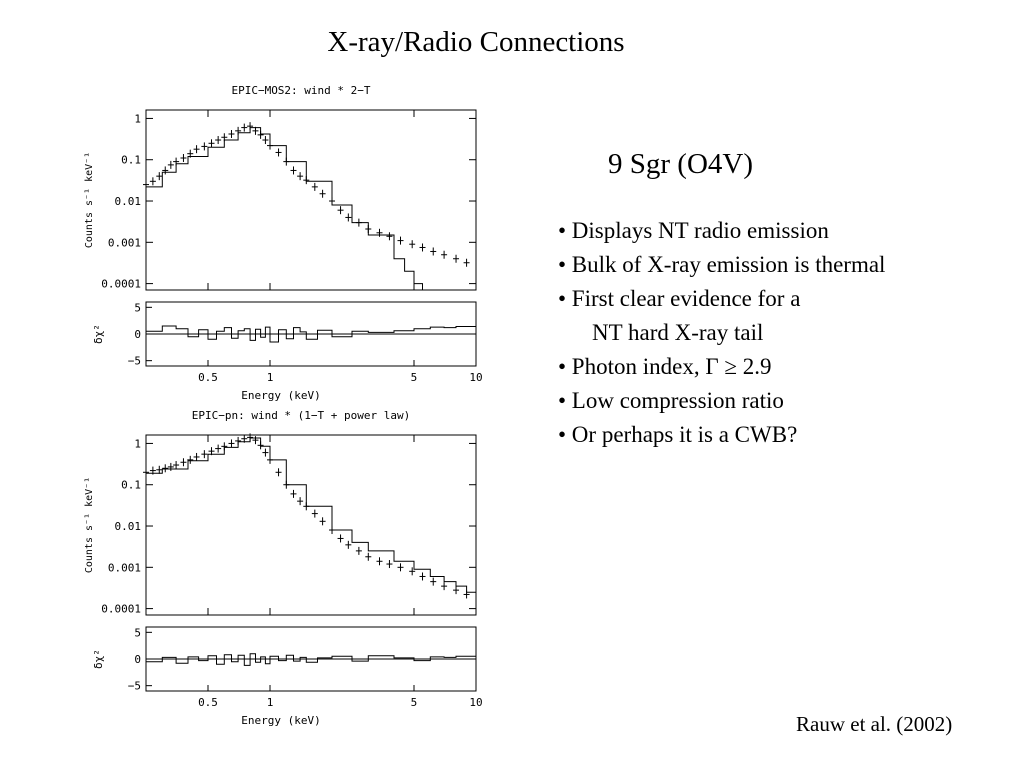  What do you see at coordinates (300, 90) in the screenshot?
I see `chart-title: EPIC−MOS2: wind * 2−T` at bounding box center [300, 90].